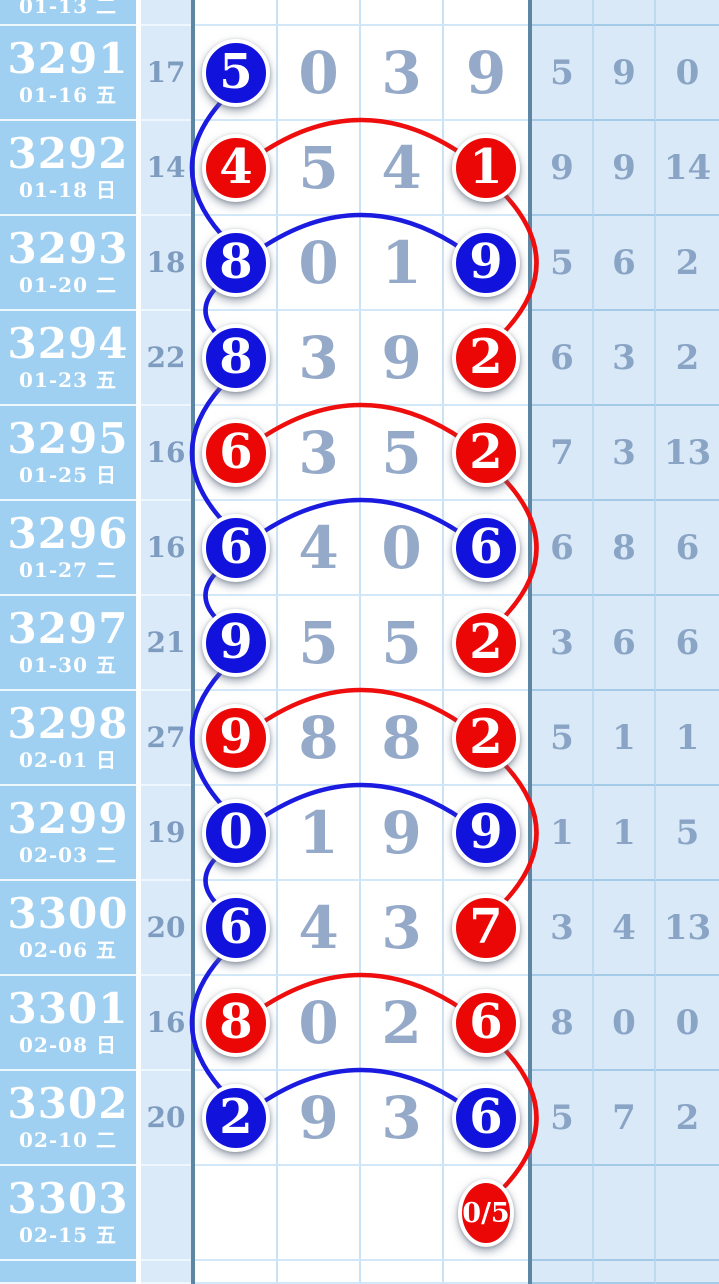 The width and height of the screenshot is (719, 1284). I want to click on draw-date: 01-30 五, so click(68, 665).